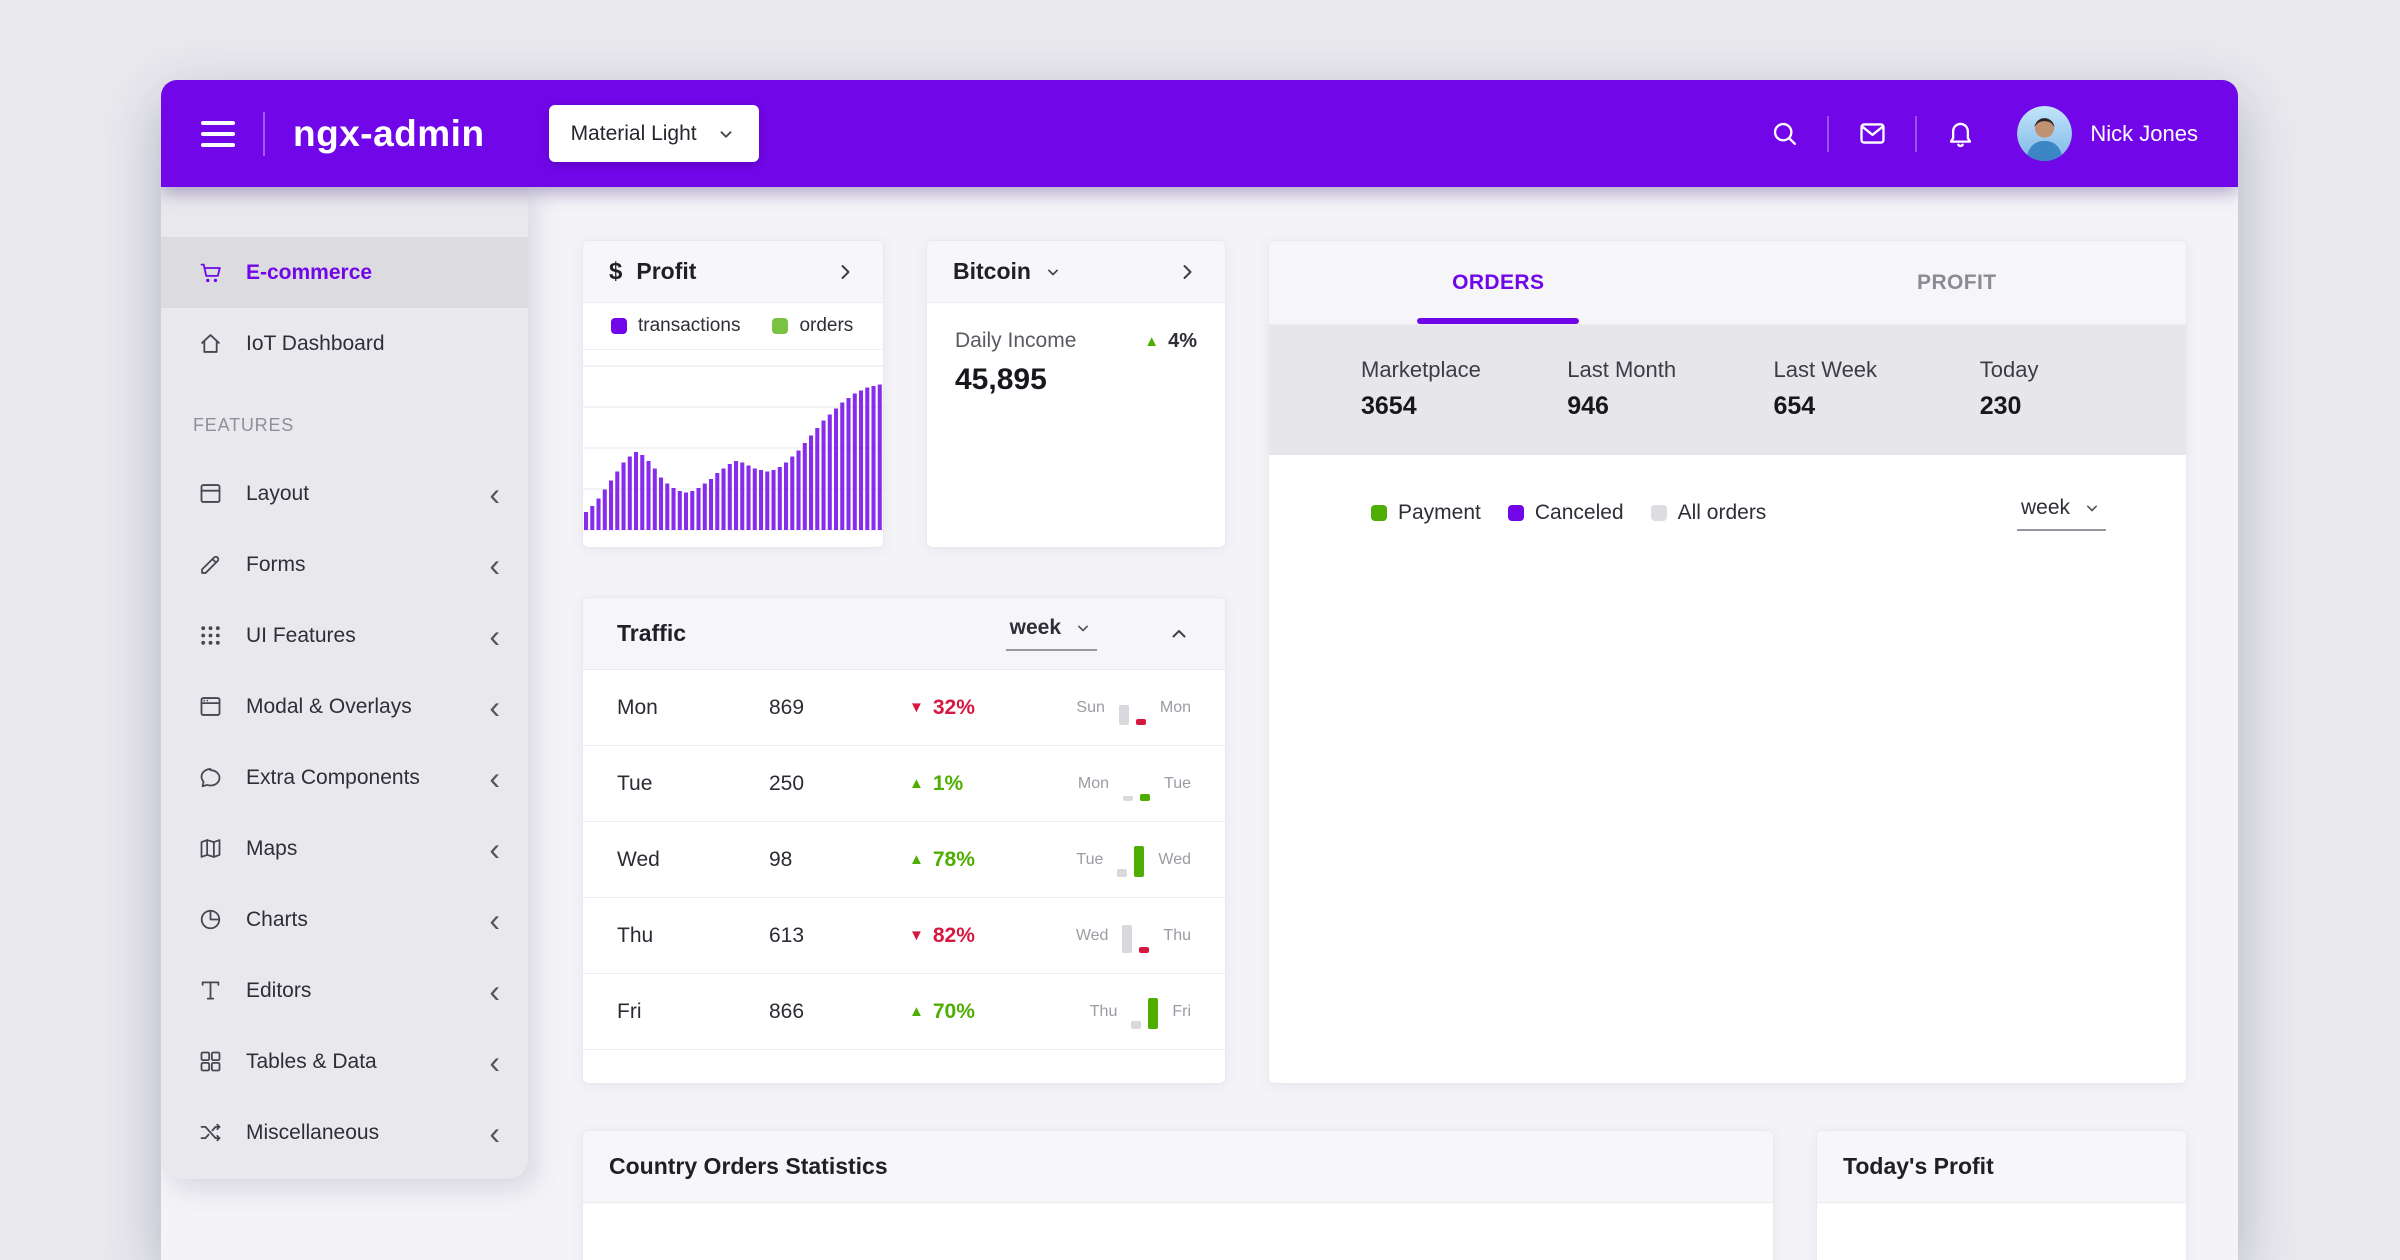 Image resolution: width=2400 pixels, height=1260 pixels. I want to click on header-divider, so click(1916, 133).